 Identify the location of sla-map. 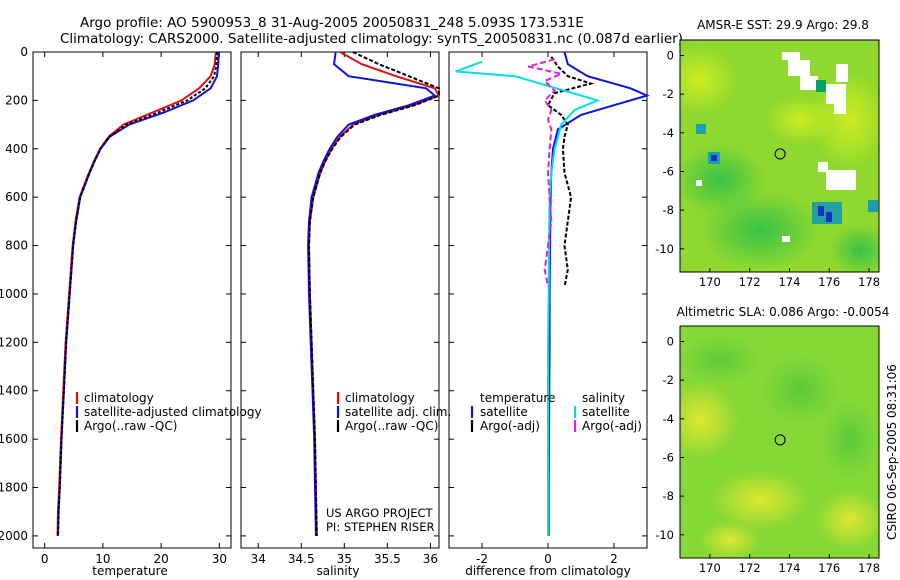
(779, 442).